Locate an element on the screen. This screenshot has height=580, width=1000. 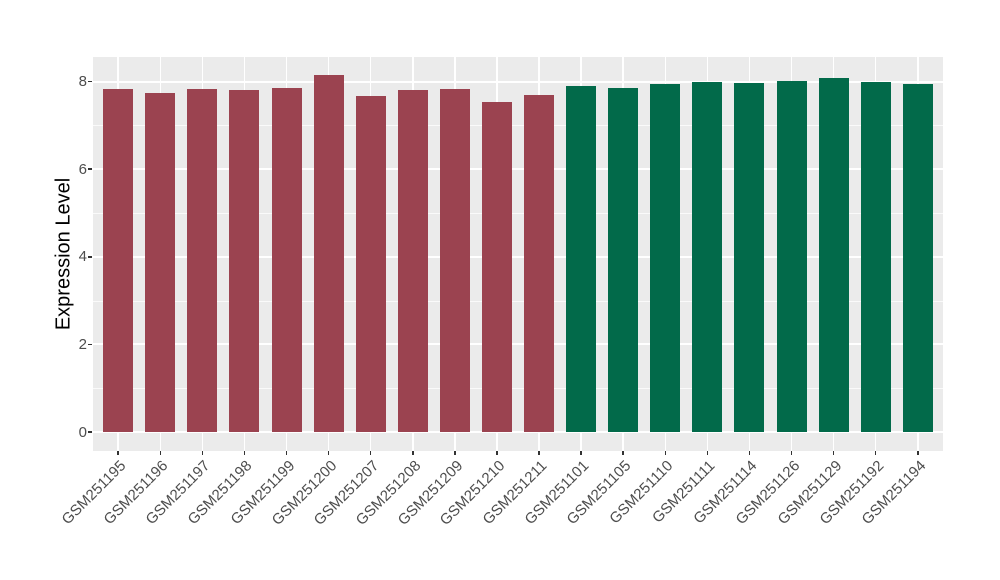
y-tick-label: 4 is located at coordinates (82, 257).